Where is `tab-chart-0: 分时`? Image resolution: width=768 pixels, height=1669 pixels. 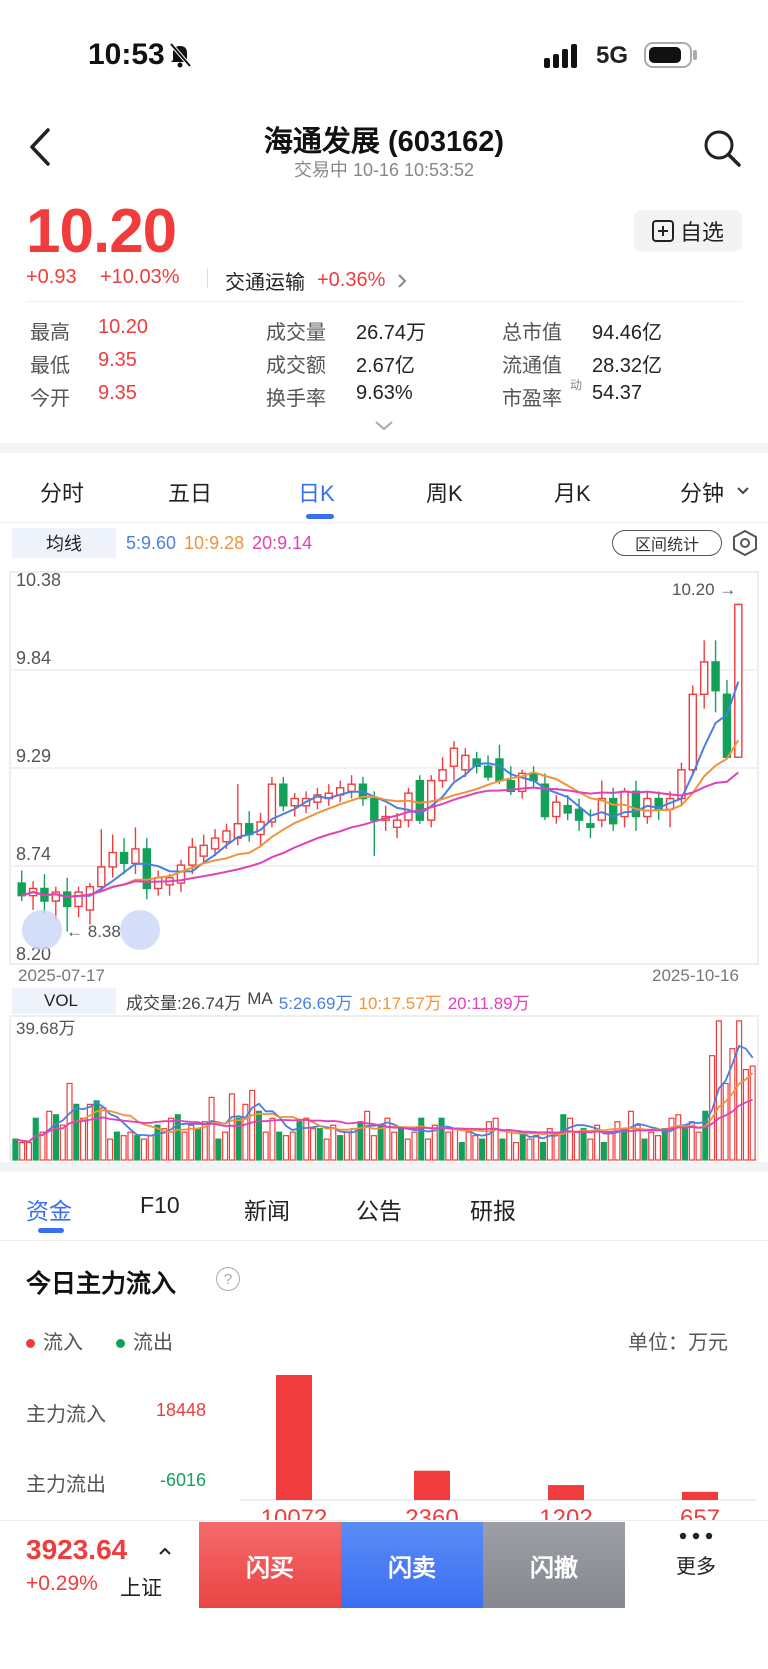 tab-chart-0: 分时 is located at coordinates (62, 493).